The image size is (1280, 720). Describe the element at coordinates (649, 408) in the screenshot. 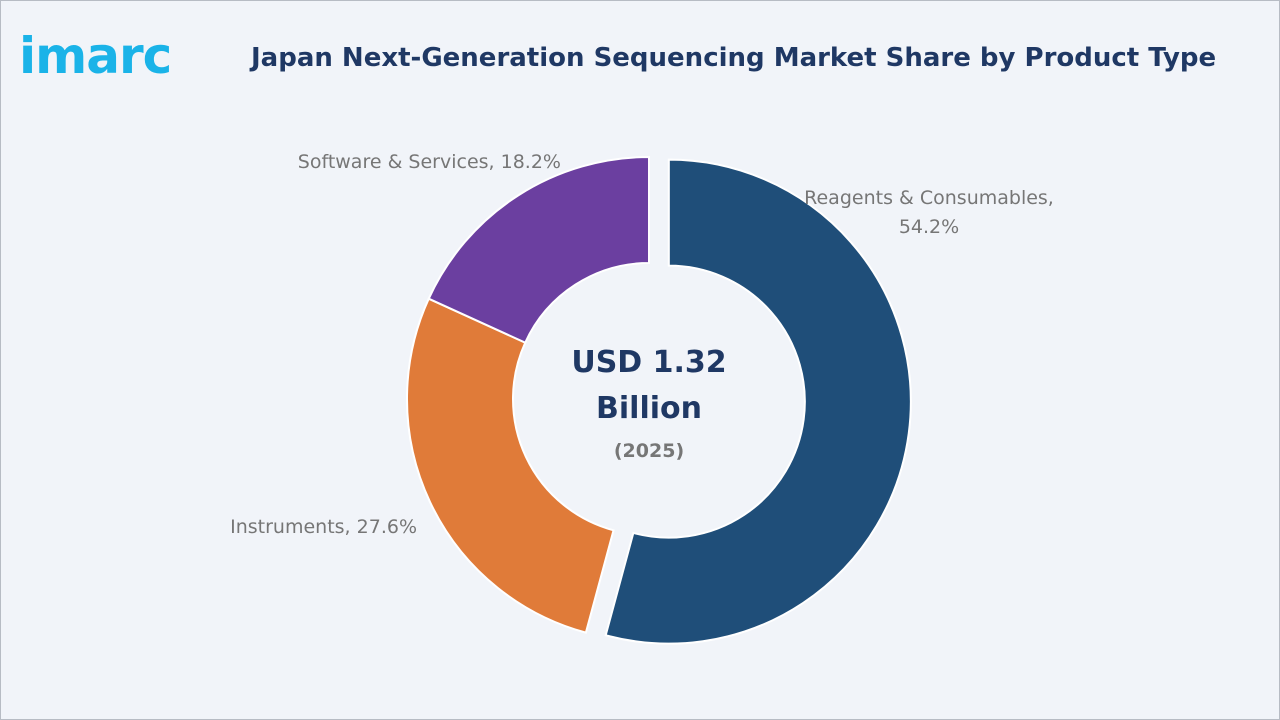

I see `center-value-line-2: Billion` at that location.